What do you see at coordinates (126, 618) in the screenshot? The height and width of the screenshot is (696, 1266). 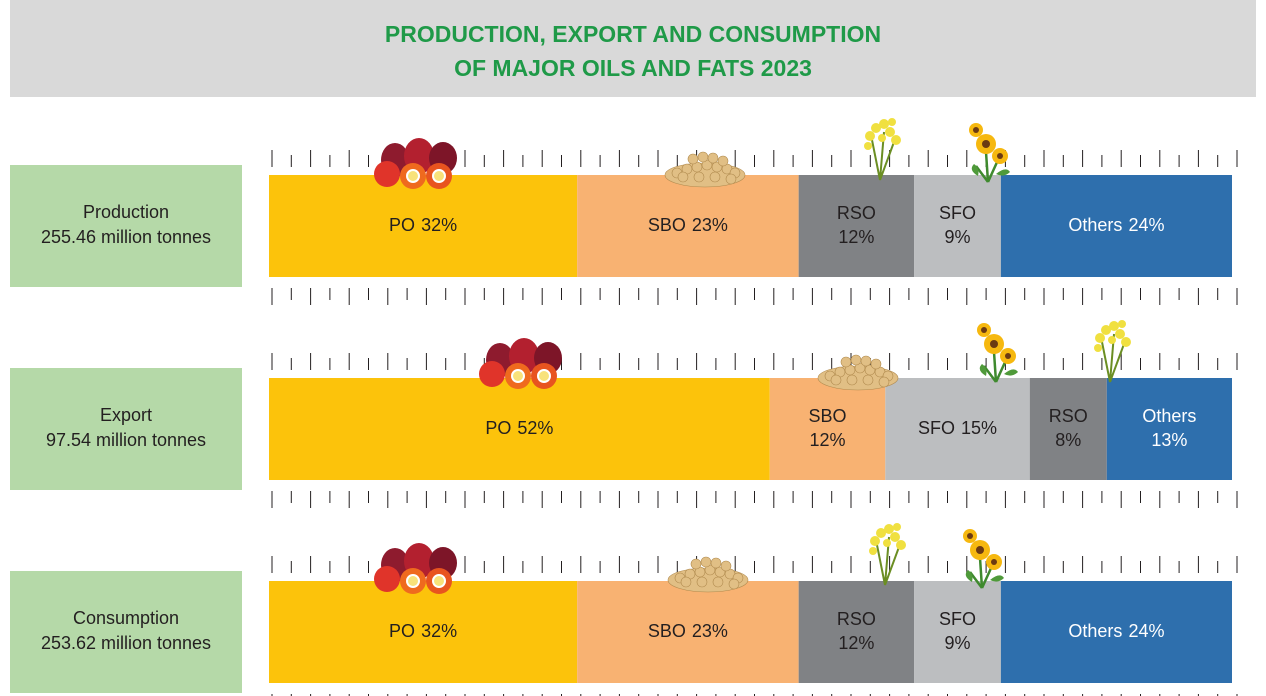 I see `row-label: Consumption` at bounding box center [126, 618].